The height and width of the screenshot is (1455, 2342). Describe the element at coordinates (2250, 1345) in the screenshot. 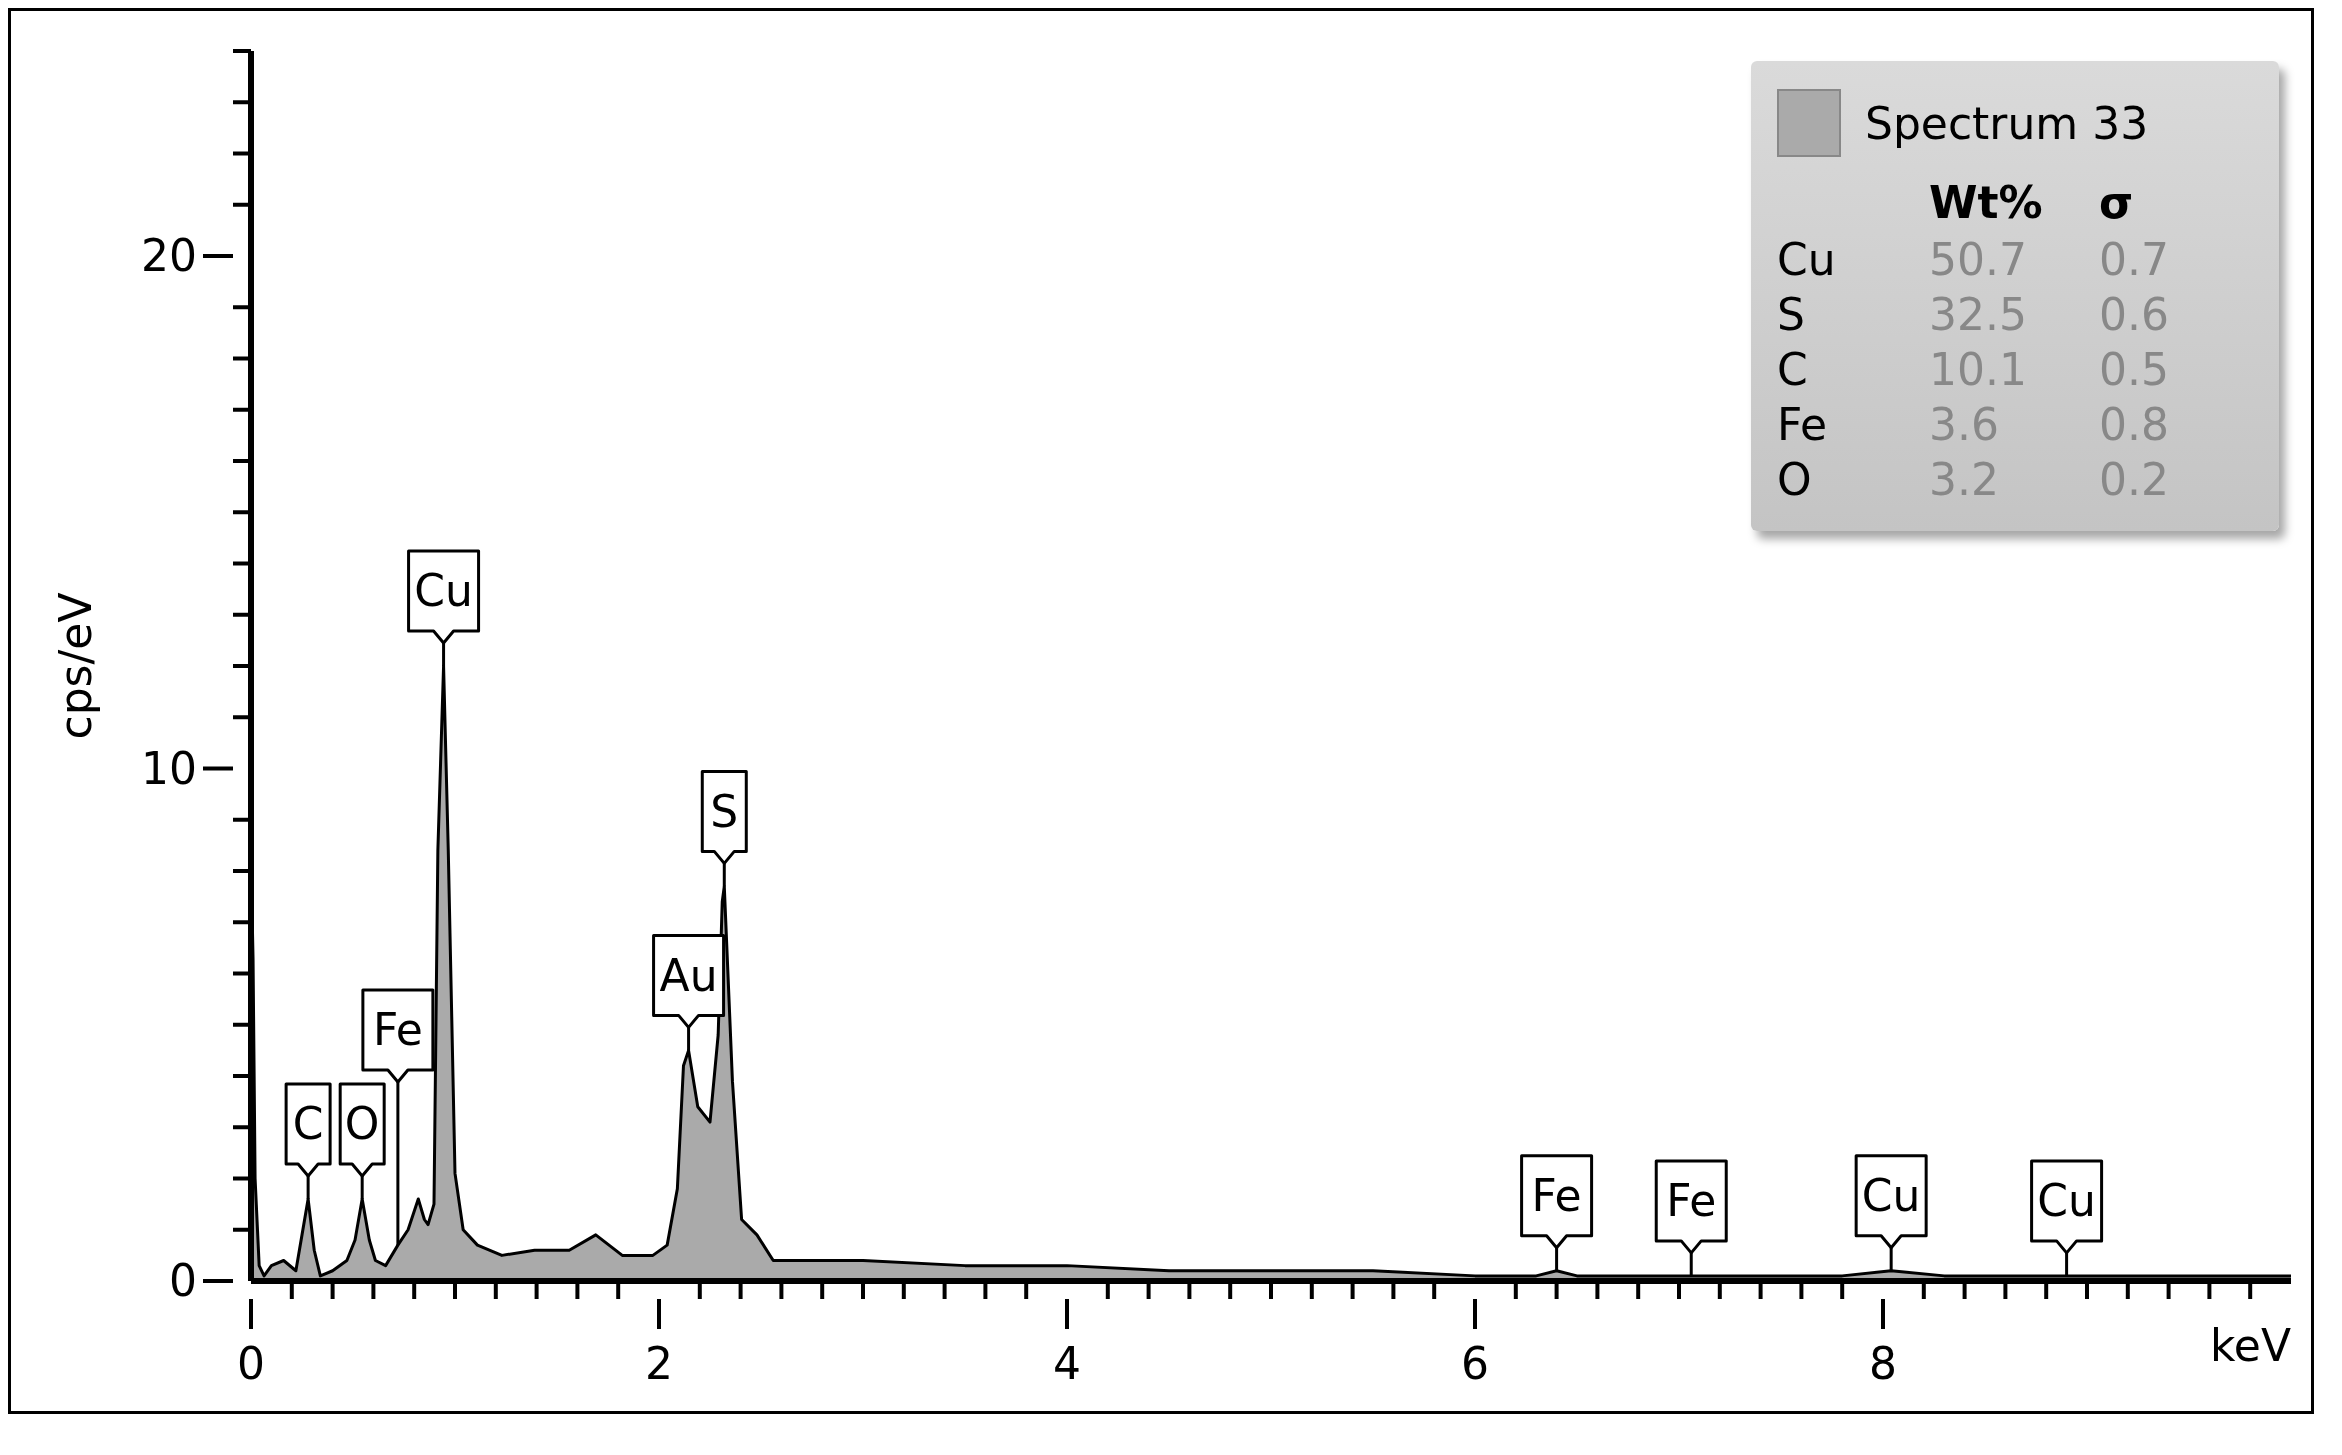

I see `x-axis-title: keV` at that location.